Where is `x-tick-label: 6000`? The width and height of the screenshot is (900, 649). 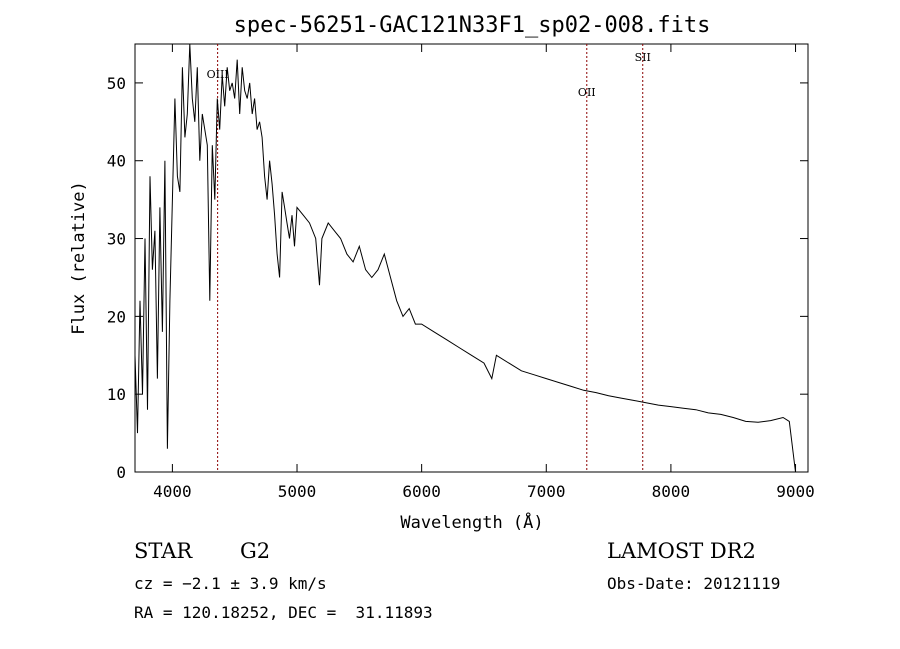 x-tick-label: 6000 is located at coordinates (421, 491).